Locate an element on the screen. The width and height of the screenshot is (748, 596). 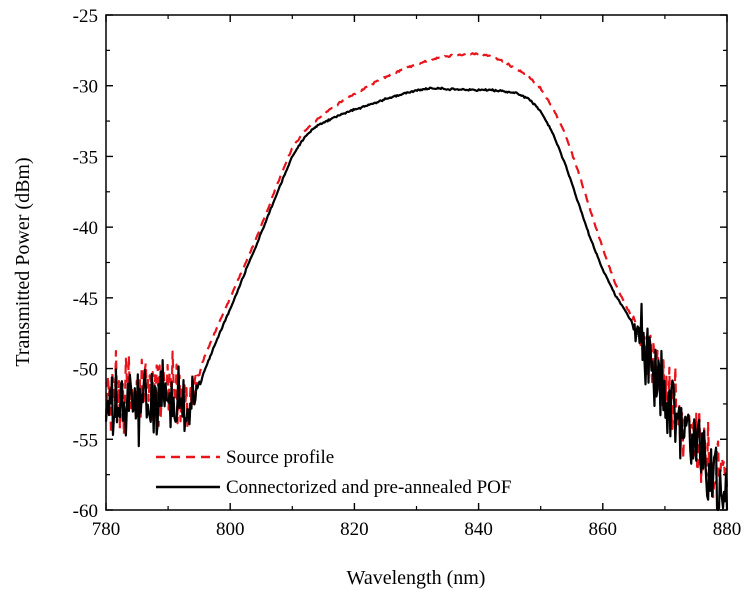
legend-label-2: Connectorized and pre-annealed POF is located at coordinates (368, 487).